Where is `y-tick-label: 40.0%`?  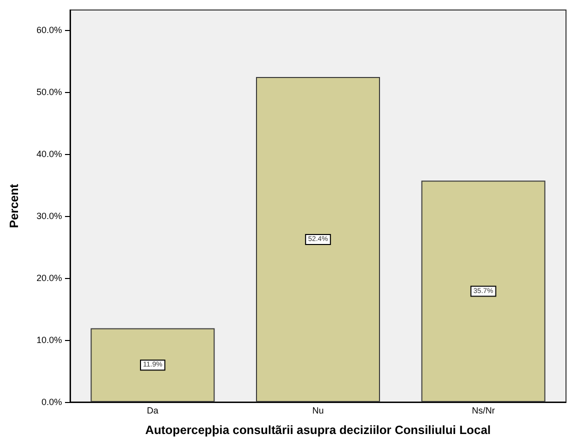
y-tick-label: 40.0% is located at coordinates (49, 153).